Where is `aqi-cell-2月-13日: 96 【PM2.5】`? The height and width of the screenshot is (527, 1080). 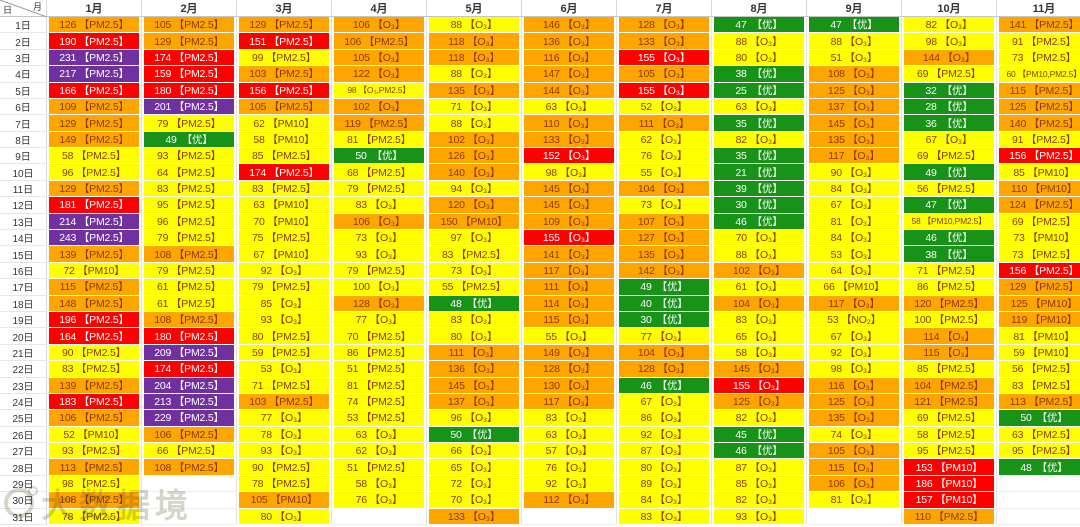
aqi-cell-2月-13日: 96 【PM2.5】 is located at coordinates (189, 222).